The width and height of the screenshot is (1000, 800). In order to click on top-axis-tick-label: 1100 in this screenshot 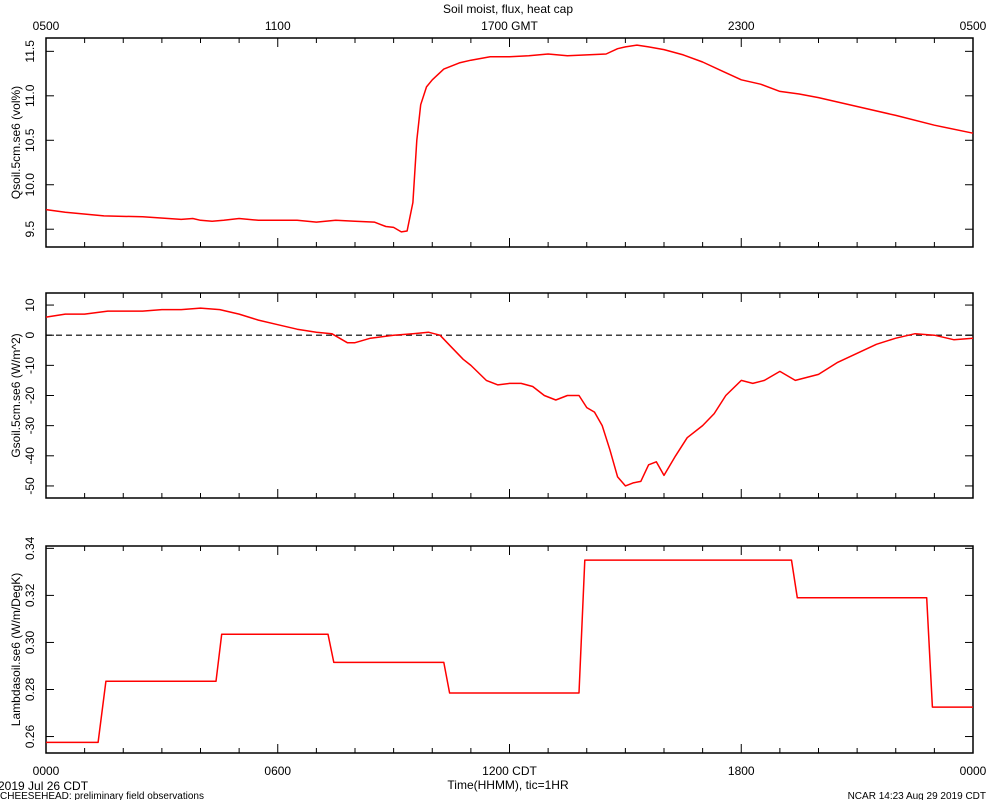, I will do `click(278, 26)`.